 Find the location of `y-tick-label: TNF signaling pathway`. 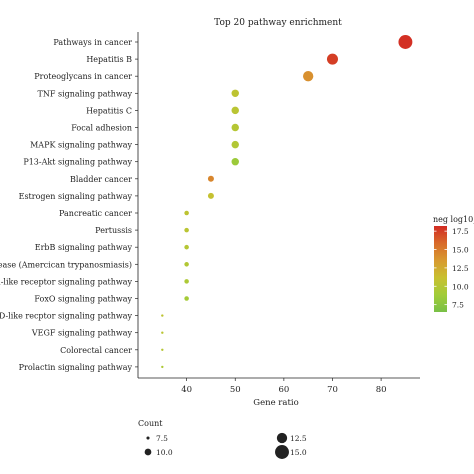

y-tick-label: TNF signaling pathway is located at coordinates (85, 93).